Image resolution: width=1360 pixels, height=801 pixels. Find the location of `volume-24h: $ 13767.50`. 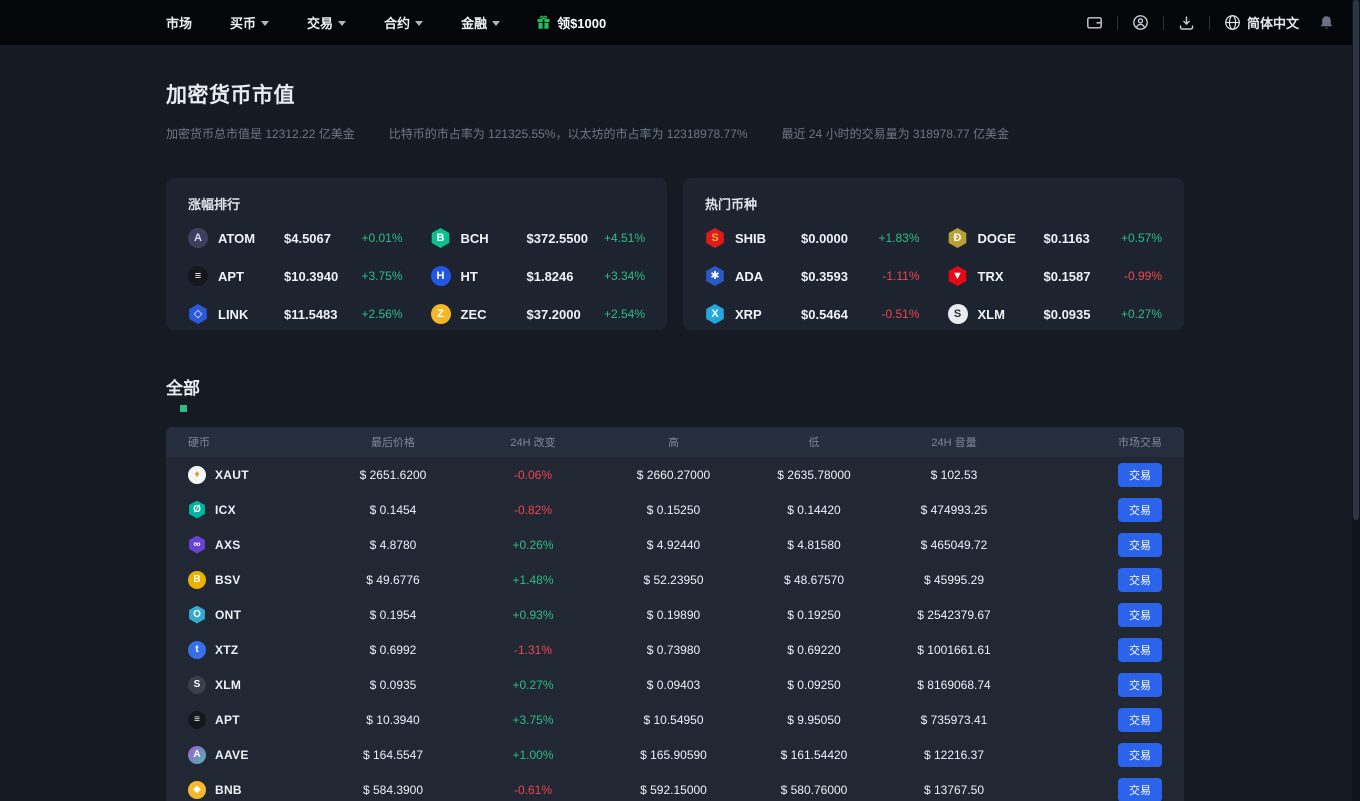

volume-24h: $ 13767.50 is located at coordinates (954, 789).